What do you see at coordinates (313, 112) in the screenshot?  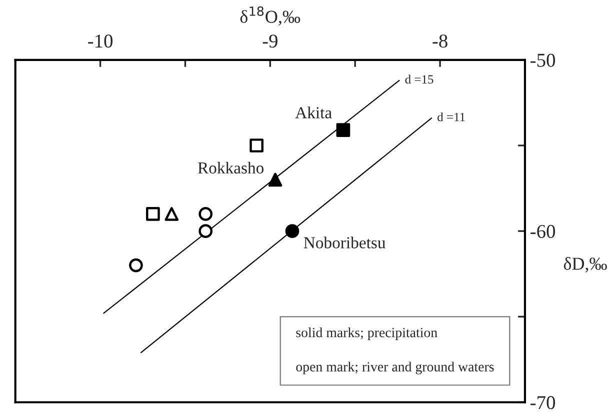 I see `annotation: Akita` at bounding box center [313, 112].